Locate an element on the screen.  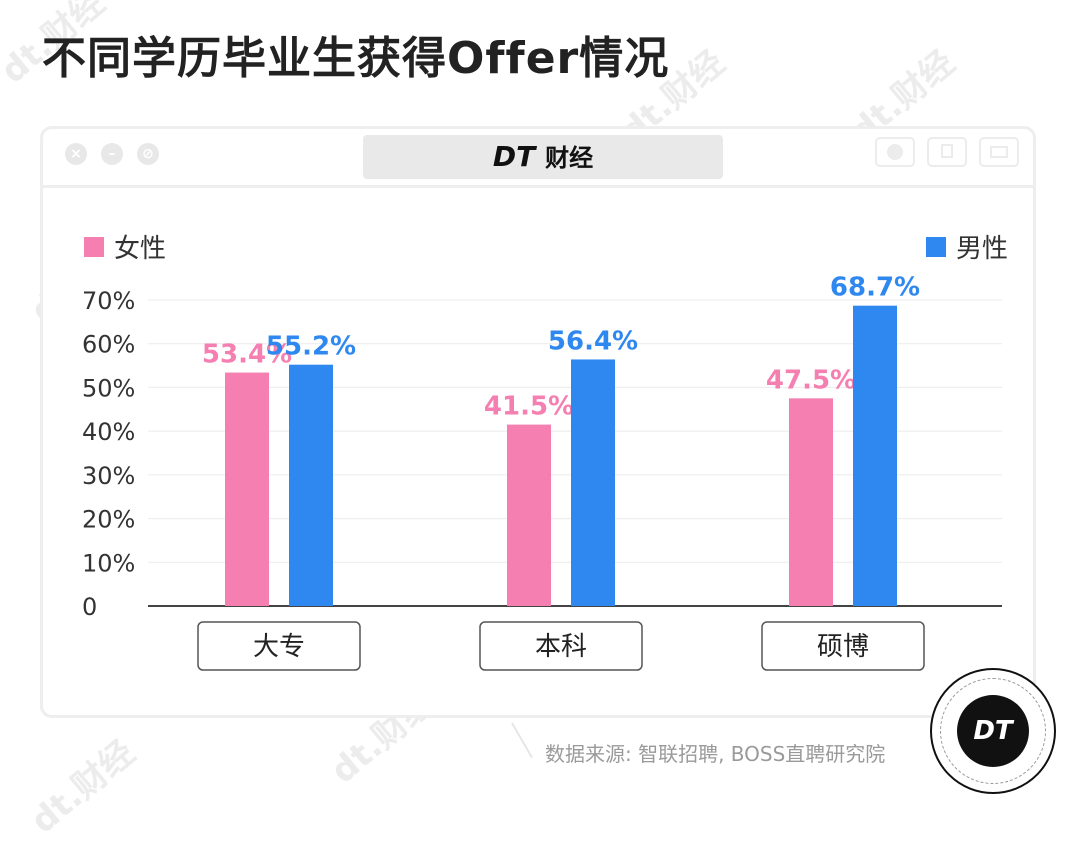
legend-female: 女性 is located at coordinates (125, 246).